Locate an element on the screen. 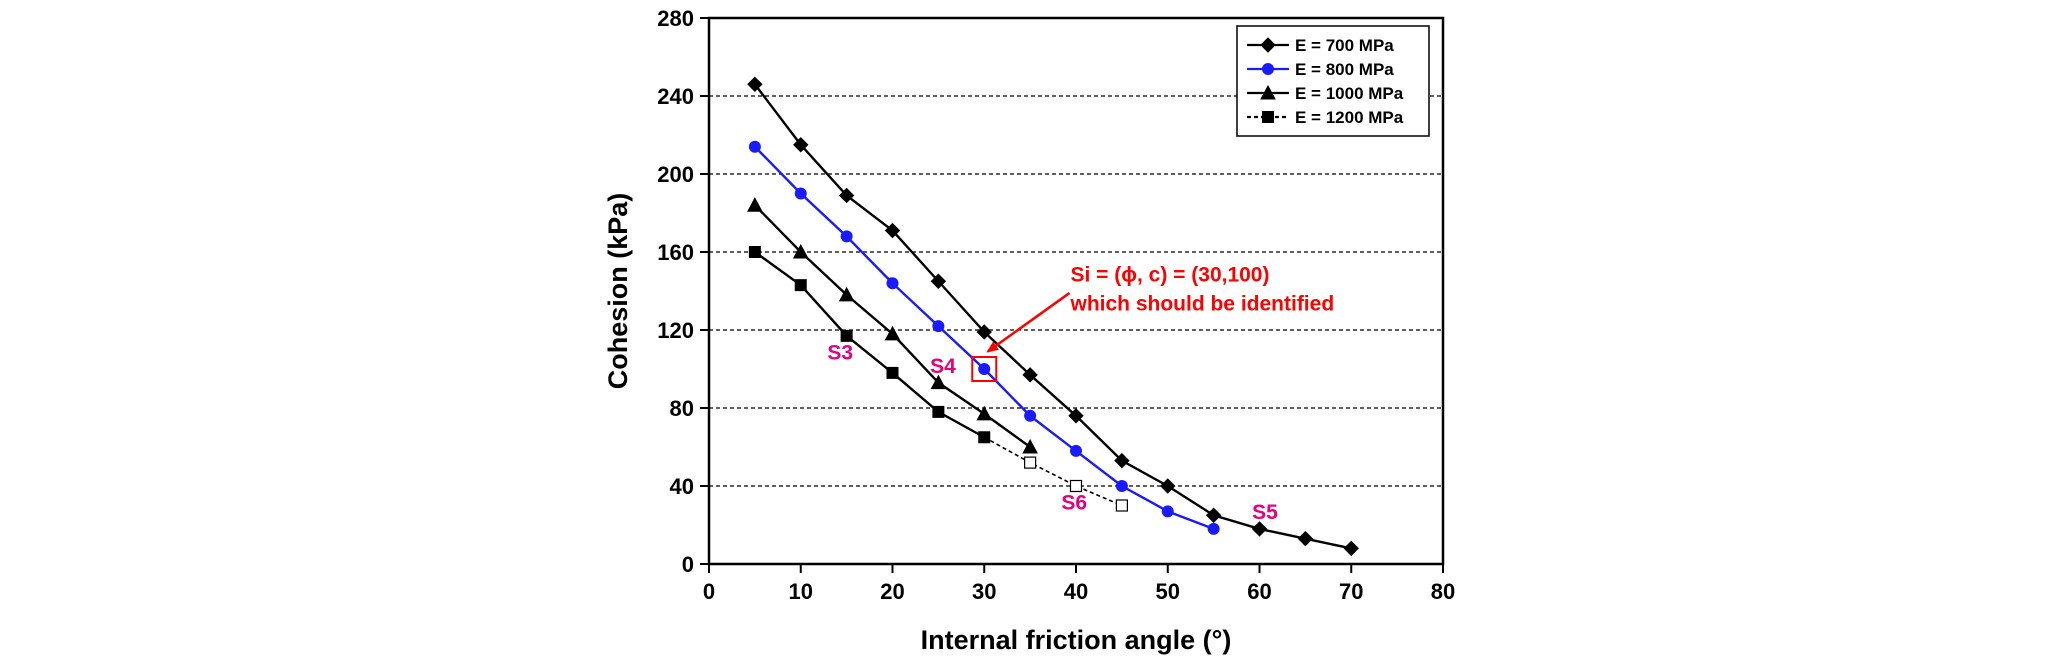 The width and height of the screenshot is (2067, 656). y-tick-label: 160 is located at coordinates (675, 252).